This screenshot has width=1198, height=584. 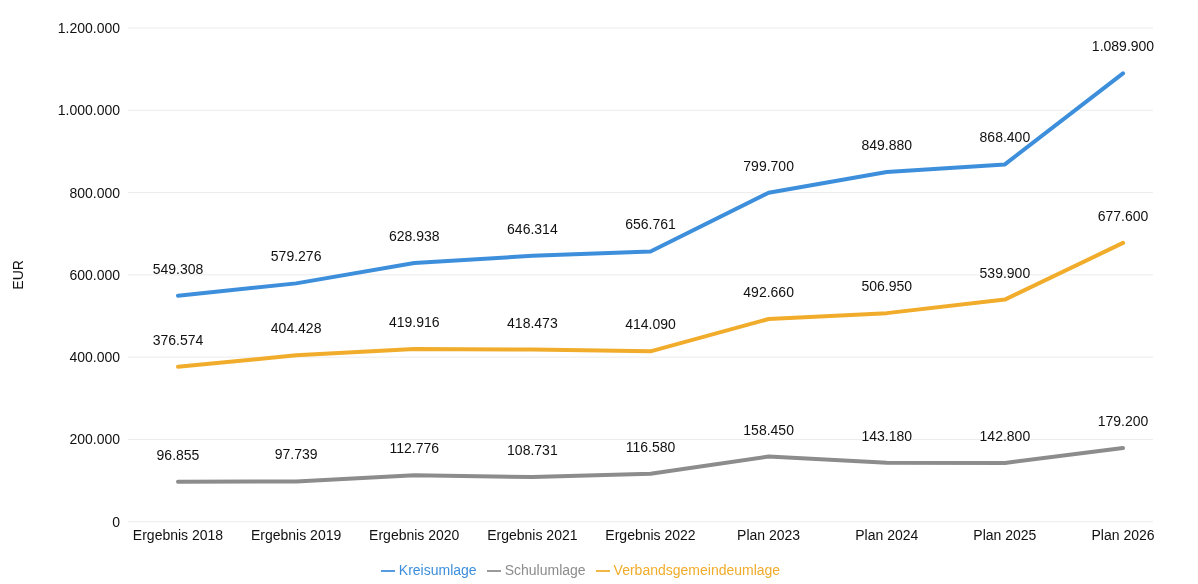 What do you see at coordinates (545, 569) in the screenshot?
I see `legend-label: Schulumlage` at bounding box center [545, 569].